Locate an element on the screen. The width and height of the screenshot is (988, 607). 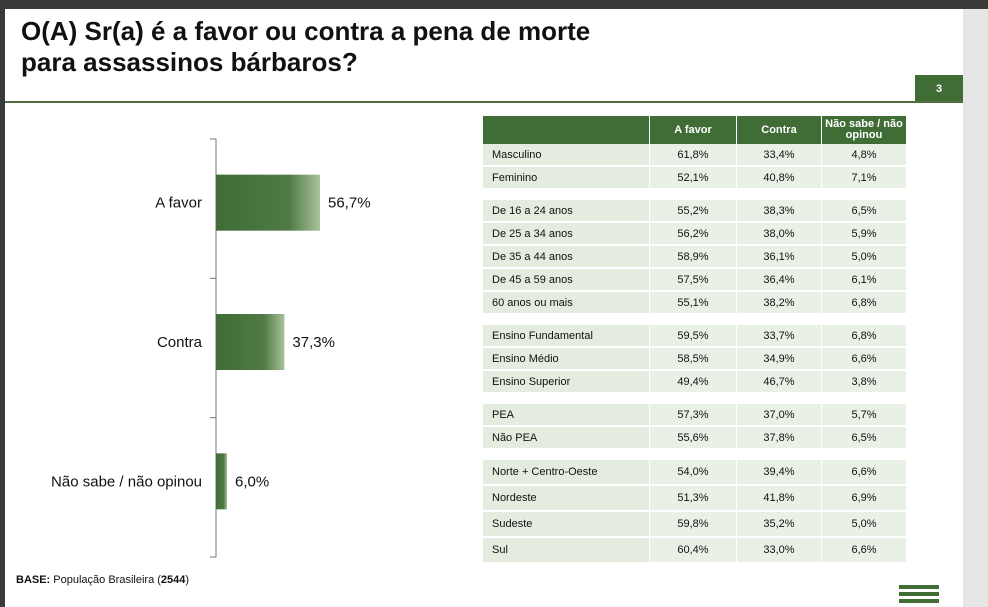
cell-contra: 39,4% is located at coordinates (779, 473).